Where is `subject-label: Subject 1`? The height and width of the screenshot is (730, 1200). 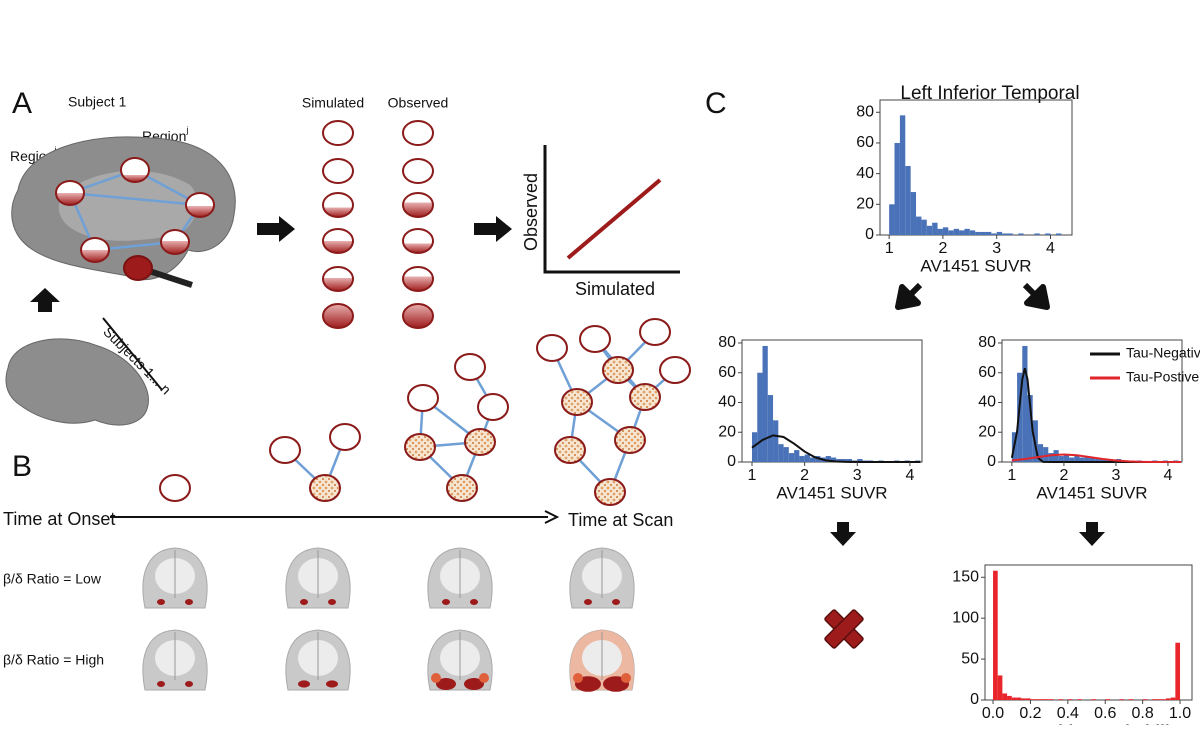 subject-label: Subject 1 is located at coordinates (97, 102).